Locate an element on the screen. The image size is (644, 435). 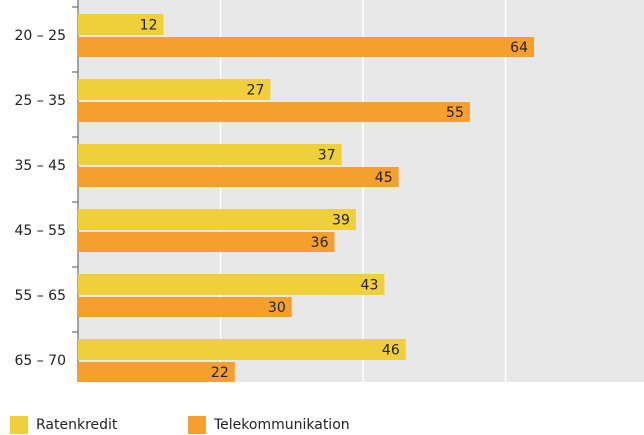
value-label: 55 is located at coordinates (455, 113).